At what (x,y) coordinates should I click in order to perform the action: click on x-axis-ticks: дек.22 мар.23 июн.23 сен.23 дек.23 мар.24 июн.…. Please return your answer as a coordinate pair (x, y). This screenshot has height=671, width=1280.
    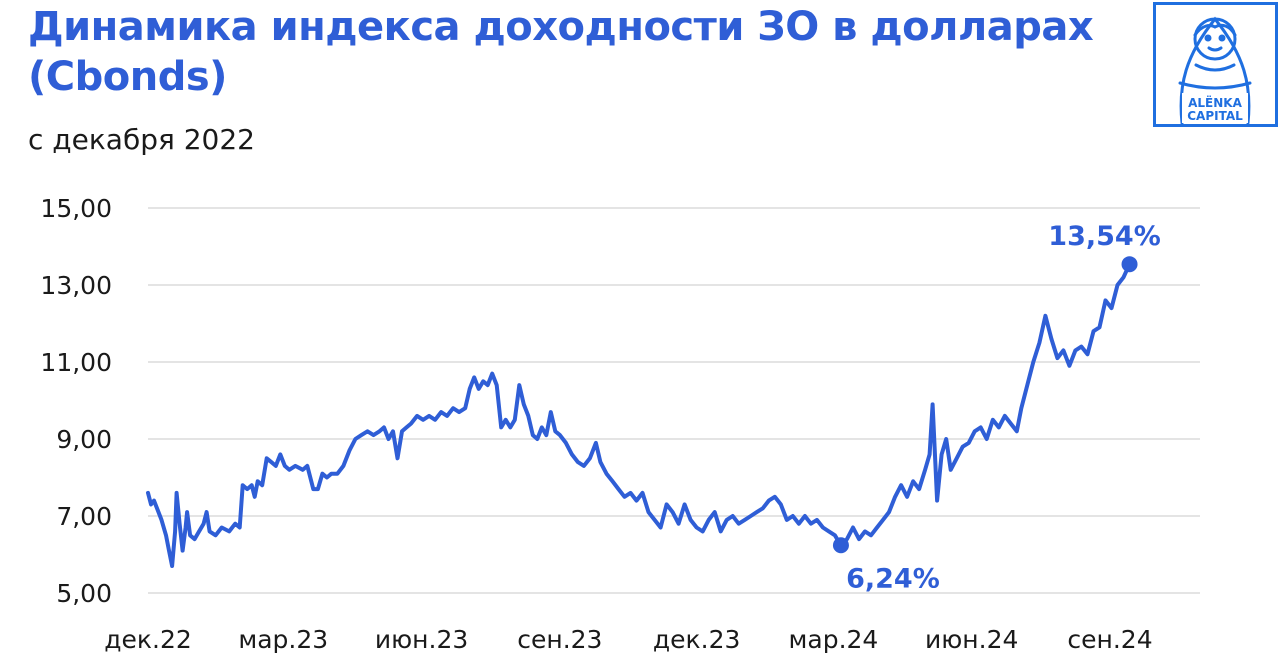
    Looking at the image, I should click on (628, 639).